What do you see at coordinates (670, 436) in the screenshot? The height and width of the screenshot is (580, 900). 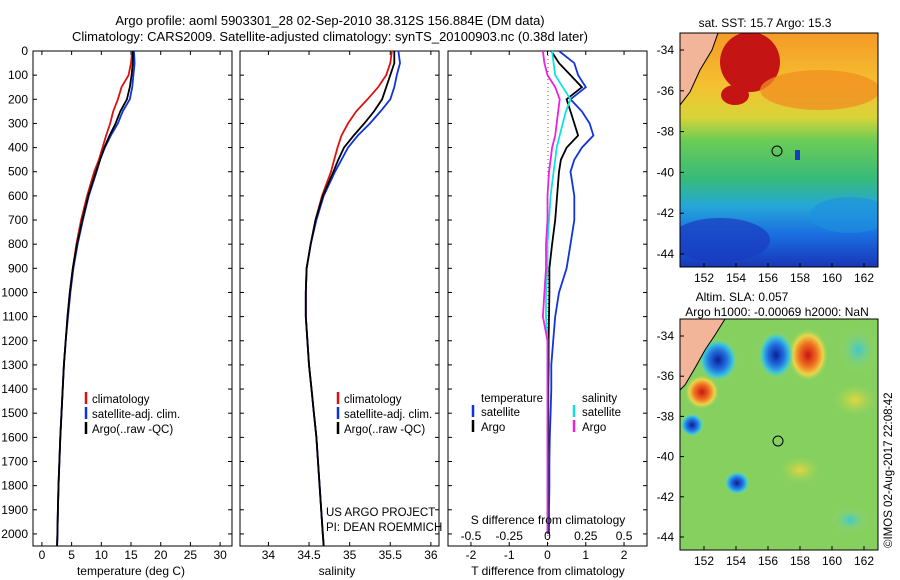 I see `sla-lat-ticks: -34 -36 -38 -40 -42 -44` at bounding box center [670, 436].